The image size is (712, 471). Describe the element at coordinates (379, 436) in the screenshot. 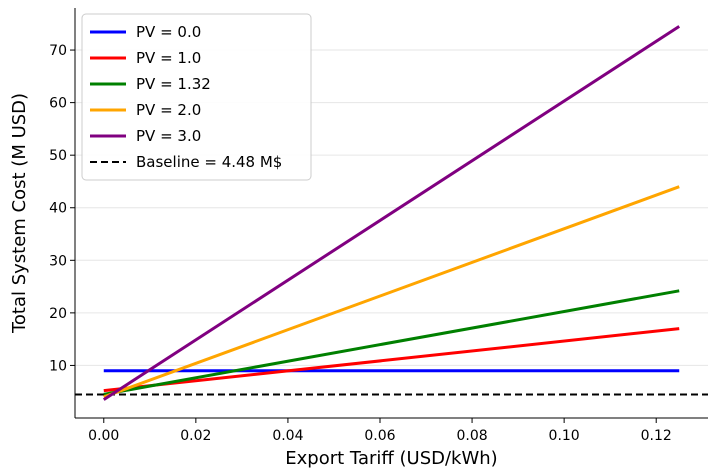

I see `x-tick-label-3: 0.06` at that location.